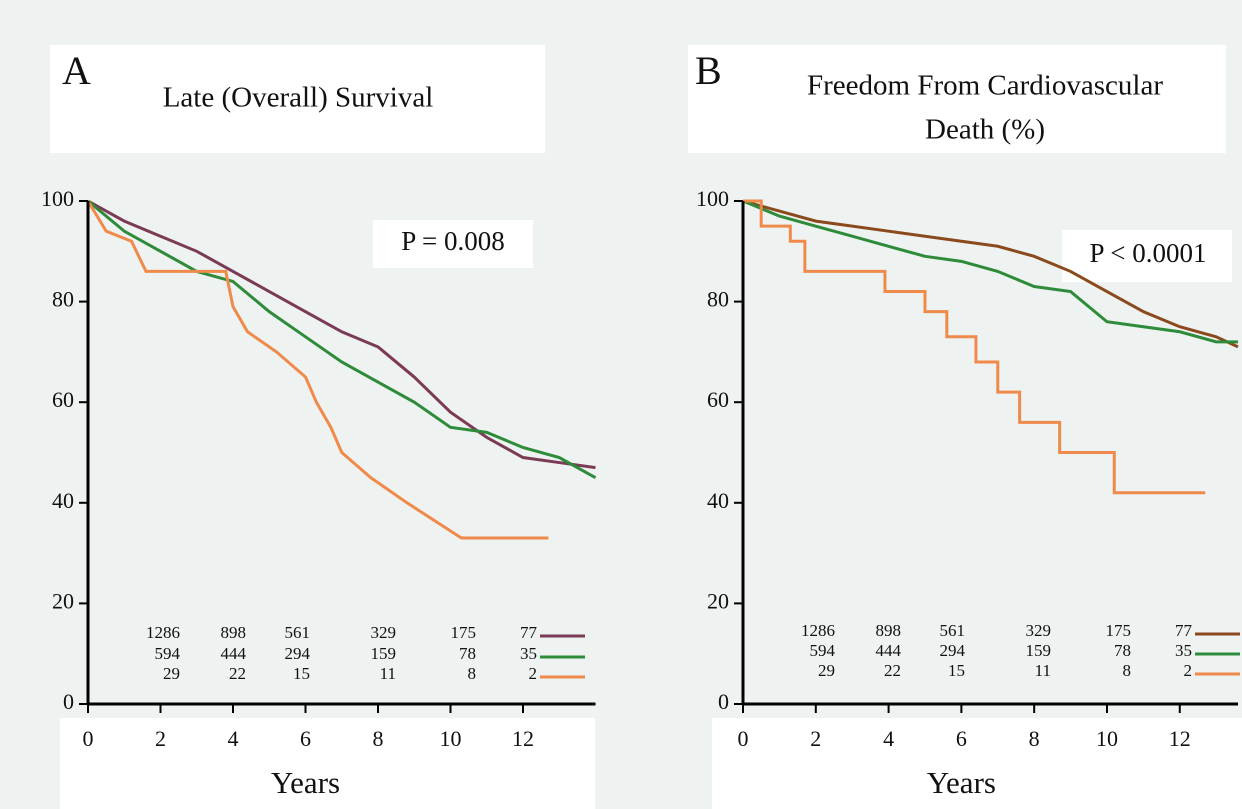 Image resolution: width=1242 pixels, height=809 pixels. I want to click on panel-label: B, so click(708, 70).